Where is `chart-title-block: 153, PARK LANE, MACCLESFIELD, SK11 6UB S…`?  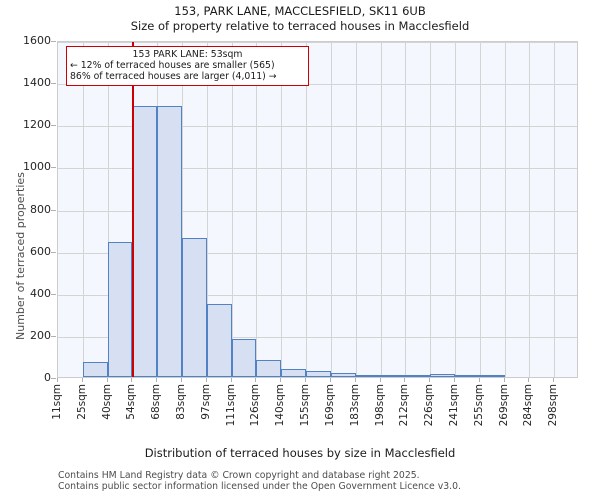 chart-title-block: 153, PARK LANE, MACCLESFIELD, SK11 6UB S… is located at coordinates (300, 19).